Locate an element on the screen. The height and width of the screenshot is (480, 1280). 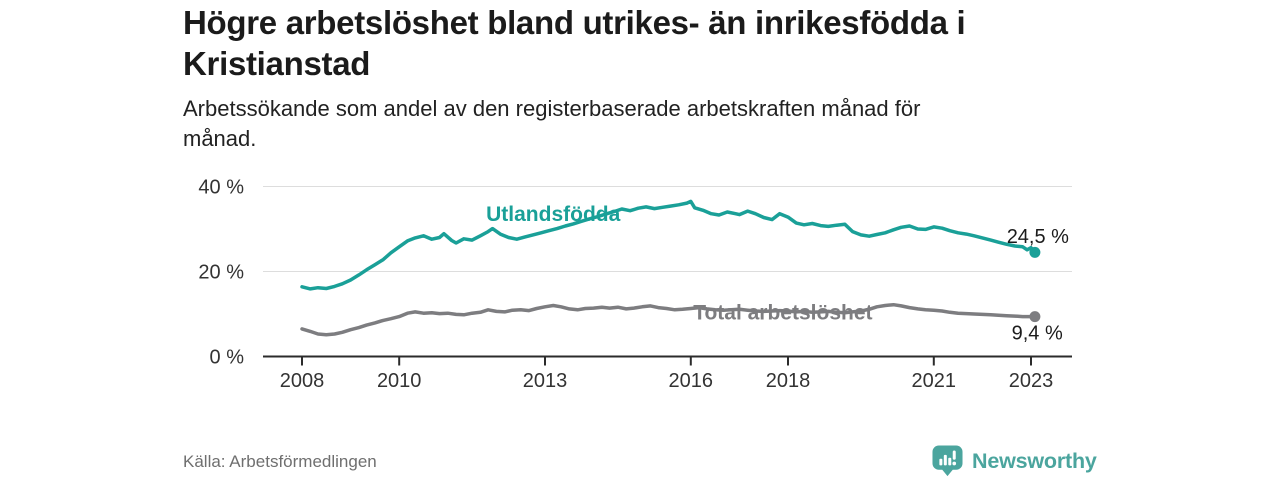
series-end-dot-utlandsfodda is located at coordinates (1035, 252).